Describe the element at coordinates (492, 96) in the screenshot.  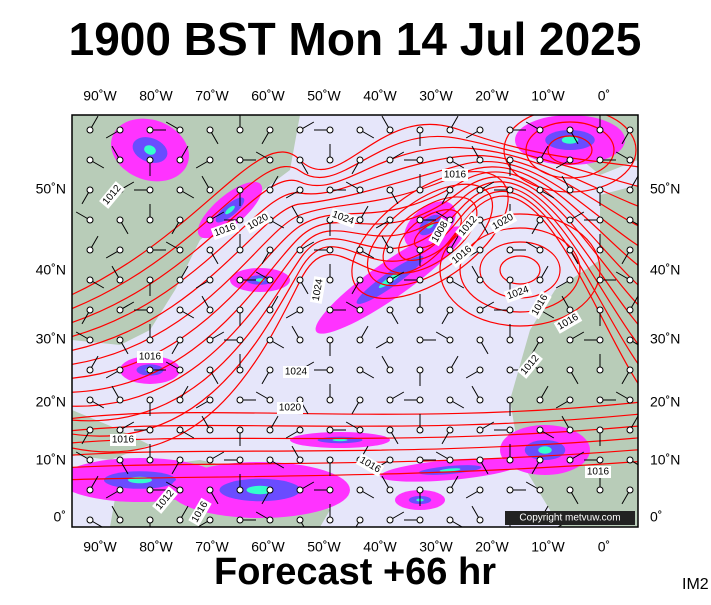
I see `lon-label-top: 20˚W` at that location.